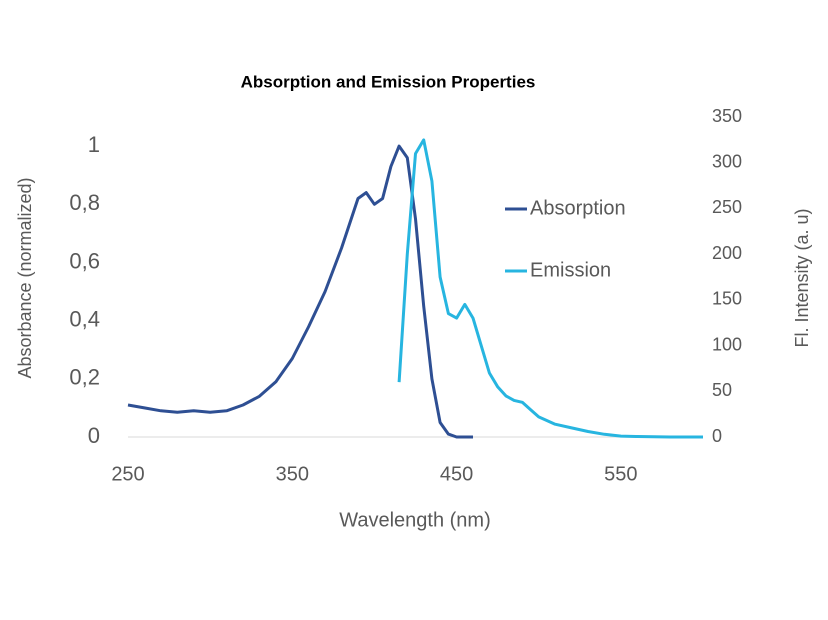  What do you see at coordinates (727, 344) in the screenshot?
I see `y2-tick-label: 100` at bounding box center [727, 344].